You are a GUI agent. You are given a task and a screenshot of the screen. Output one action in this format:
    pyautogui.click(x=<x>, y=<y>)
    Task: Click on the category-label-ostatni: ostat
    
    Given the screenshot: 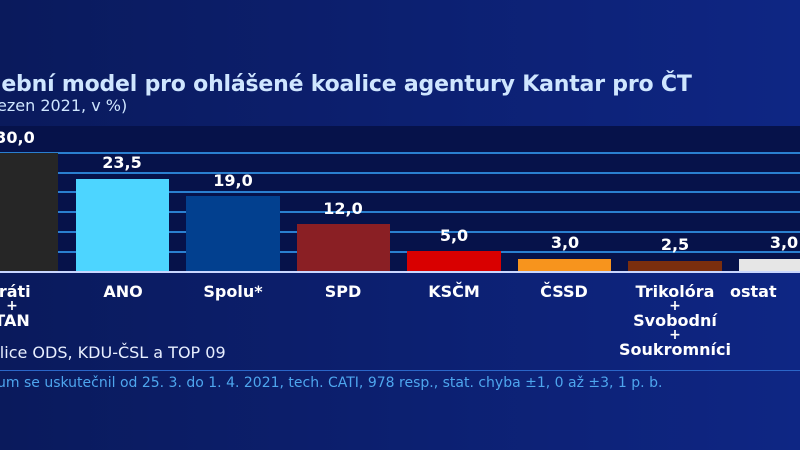 What is the action you would take?
    pyautogui.click(x=753, y=291)
    